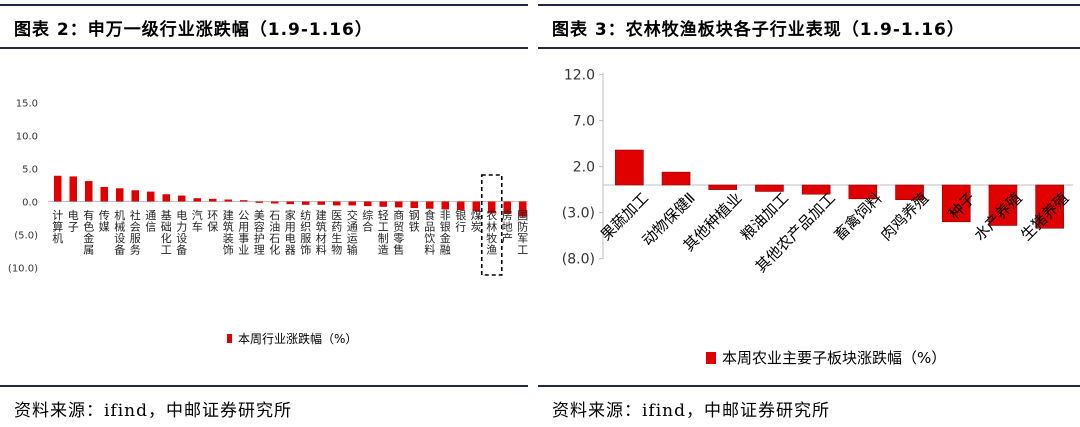 The width and height of the screenshot is (1080, 427). I want to click on bar-电力设备, so click(182, 198).